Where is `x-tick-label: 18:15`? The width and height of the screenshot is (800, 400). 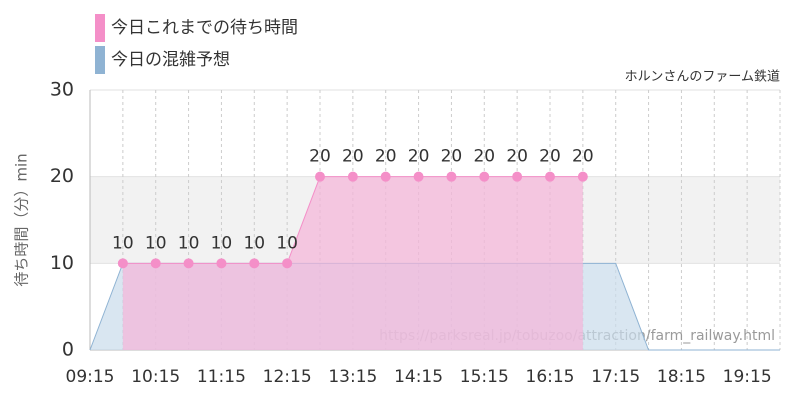
x-tick-label: 18:15 is located at coordinates (681, 377).